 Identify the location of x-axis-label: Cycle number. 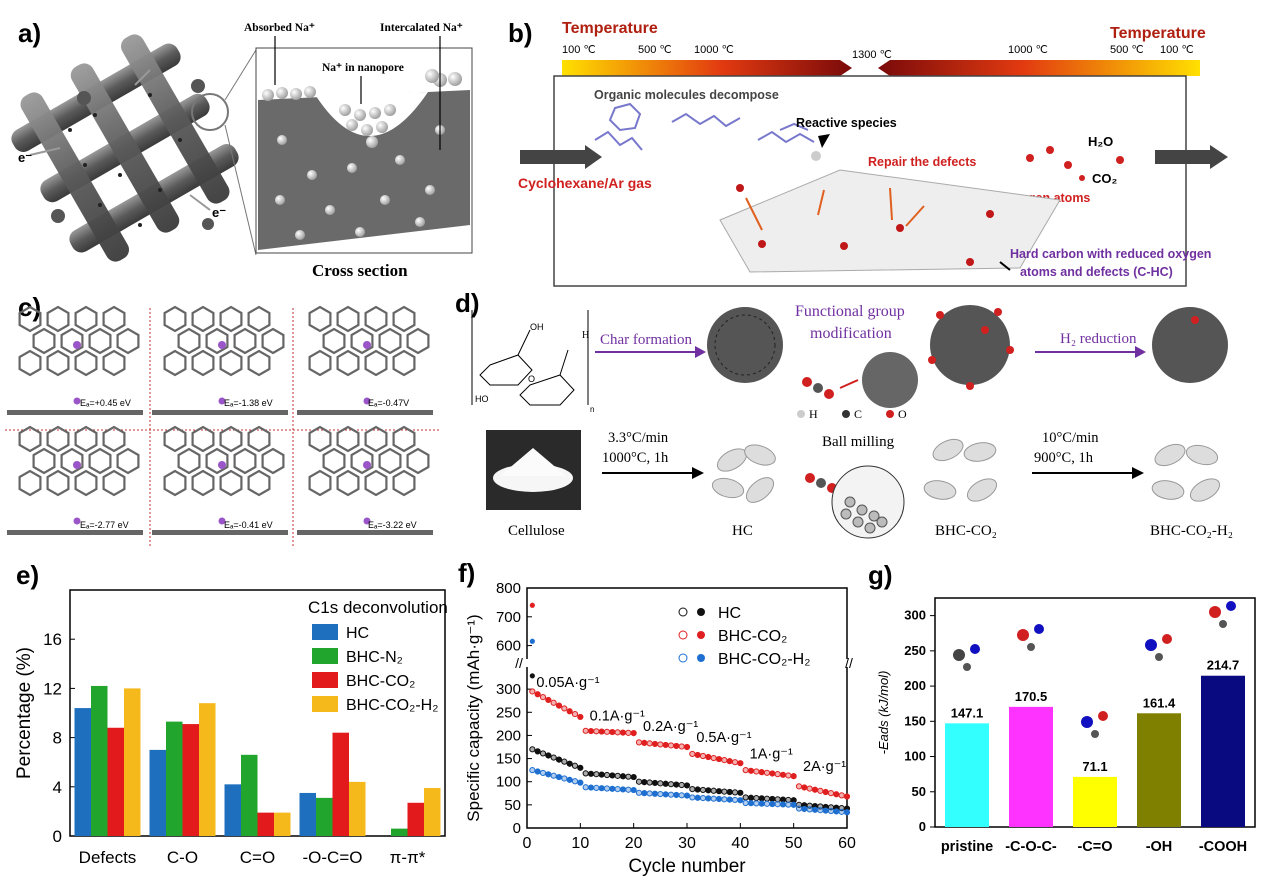
(687, 866).